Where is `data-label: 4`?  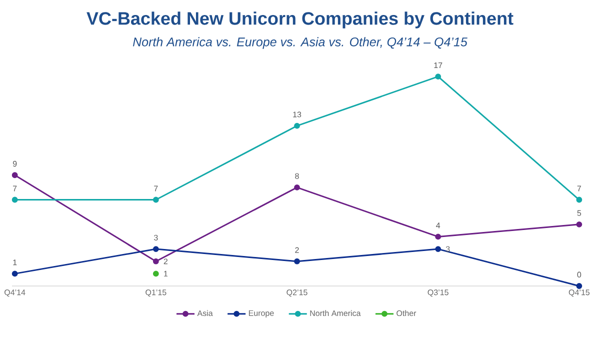 data-label: 4 is located at coordinates (438, 225).